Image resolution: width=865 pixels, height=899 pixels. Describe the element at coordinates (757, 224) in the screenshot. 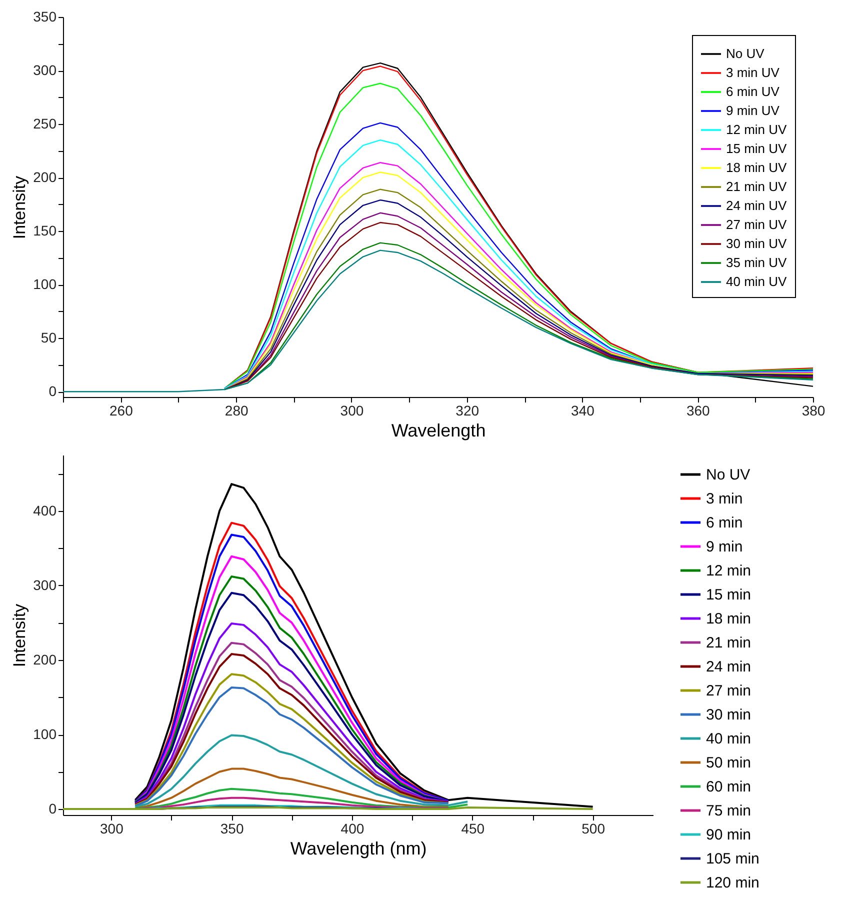

I see `legend-label: 27 min UV` at that location.